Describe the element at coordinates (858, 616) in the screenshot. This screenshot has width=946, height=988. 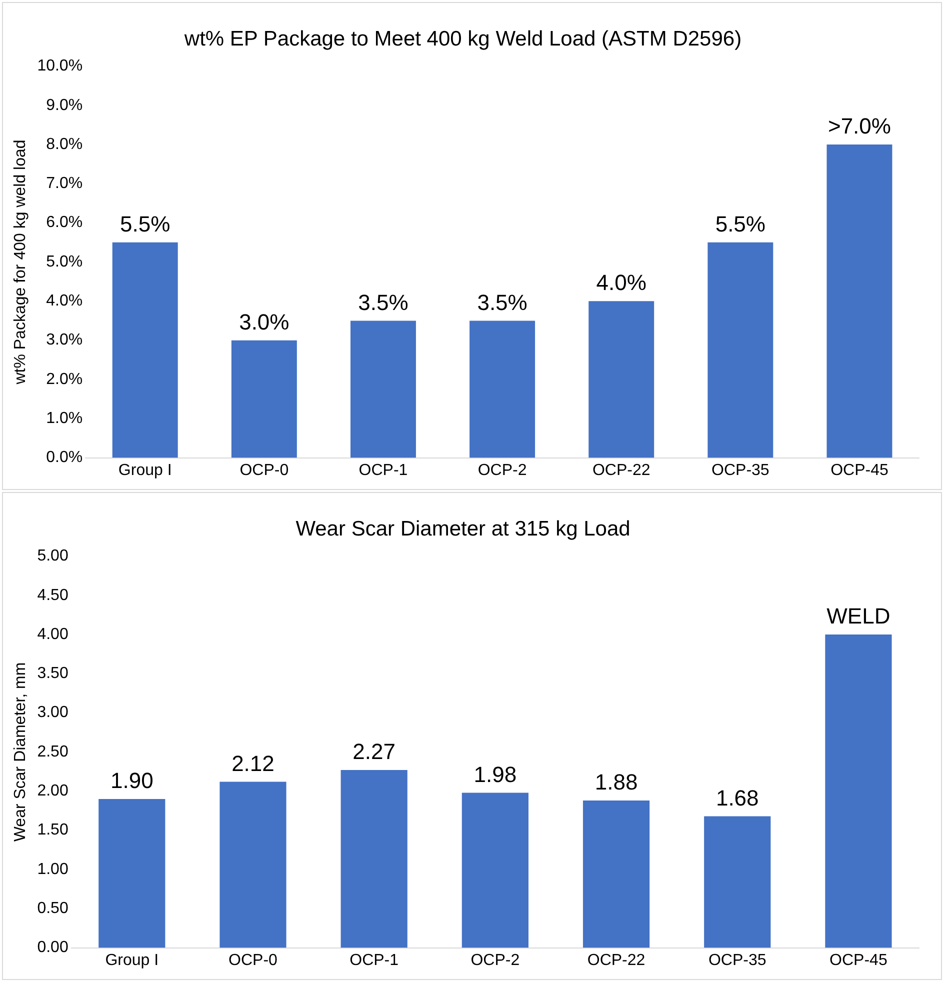
I see `data-label: WELD` at that location.